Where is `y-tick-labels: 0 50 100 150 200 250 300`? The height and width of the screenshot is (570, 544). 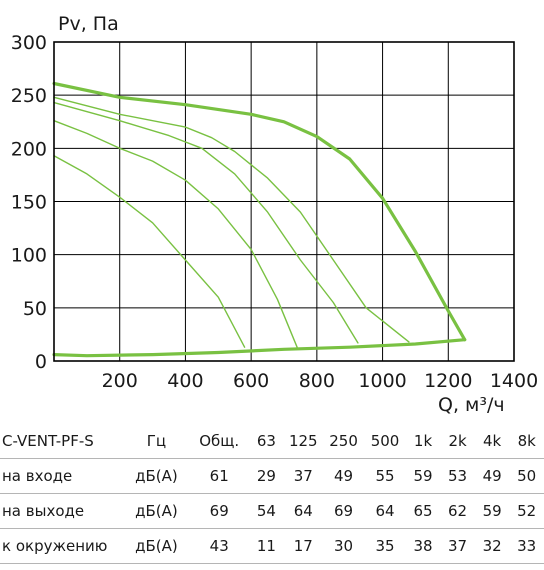
y-tick-labels: 0 50 100 150 200 250 300 is located at coordinates (29, 202).